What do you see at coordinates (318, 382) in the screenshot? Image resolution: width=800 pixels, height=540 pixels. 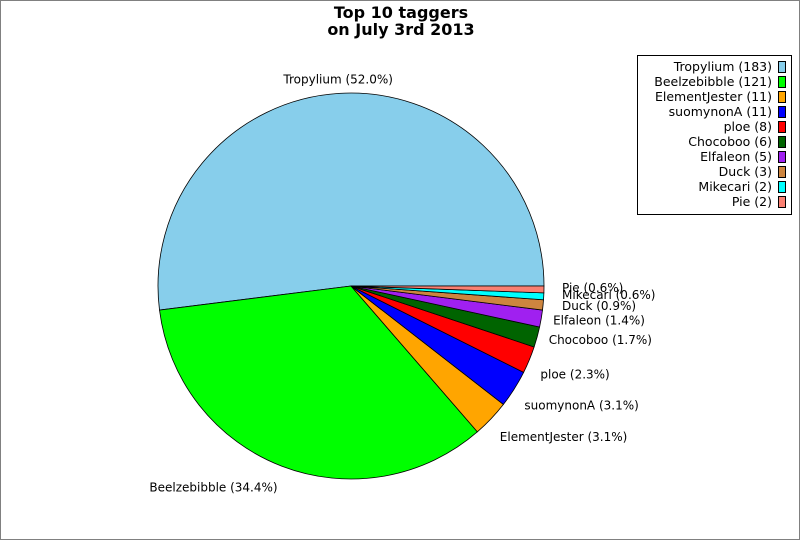 I see `pie-slice-beelzebibble` at bounding box center [318, 382].